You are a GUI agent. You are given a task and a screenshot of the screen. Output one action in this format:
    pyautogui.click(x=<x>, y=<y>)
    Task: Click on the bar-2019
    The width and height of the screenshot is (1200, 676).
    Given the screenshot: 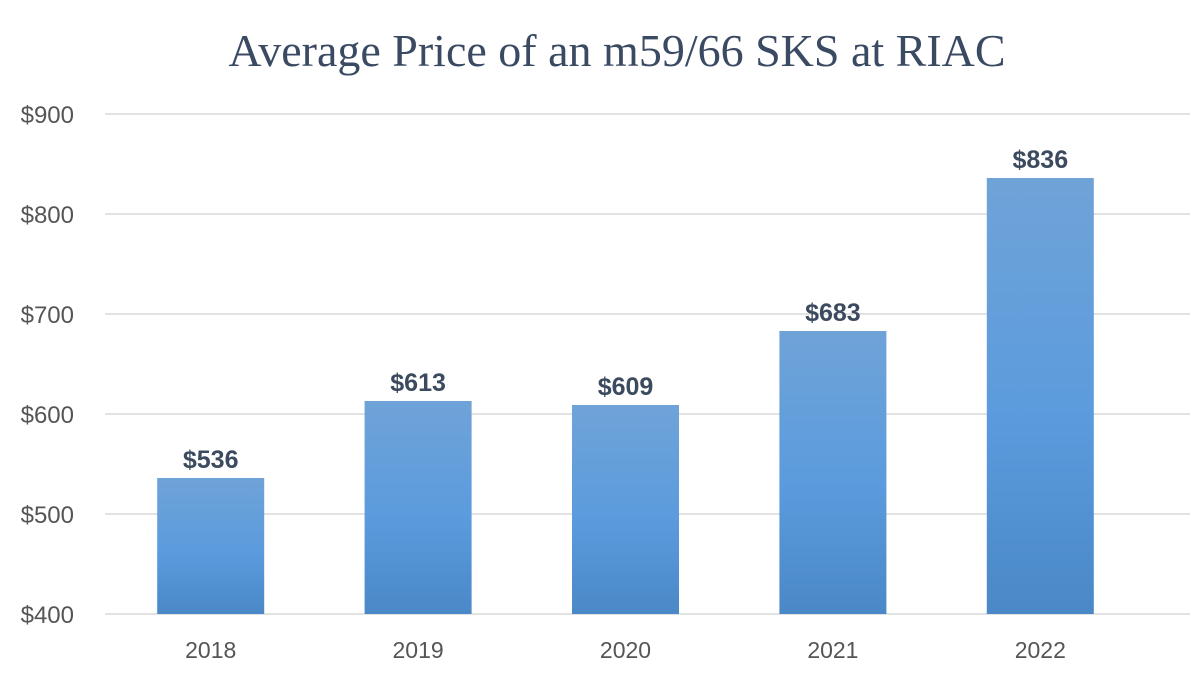 What is the action you would take?
    pyautogui.click(x=418, y=507)
    